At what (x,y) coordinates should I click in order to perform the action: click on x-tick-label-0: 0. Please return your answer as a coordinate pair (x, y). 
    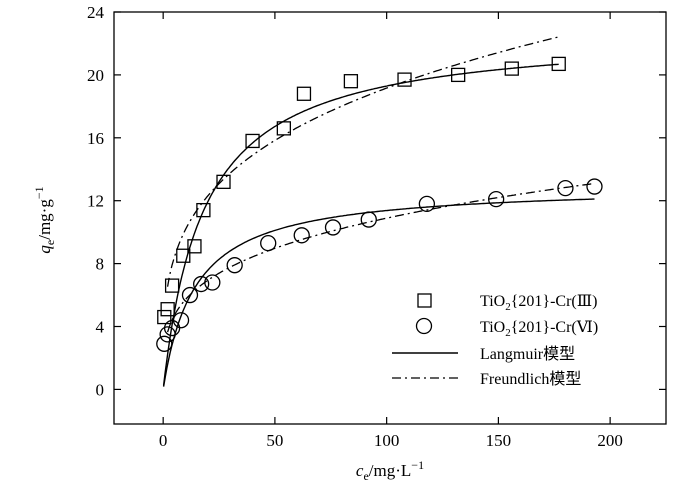
    Looking at the image, I should click on (163, 440).